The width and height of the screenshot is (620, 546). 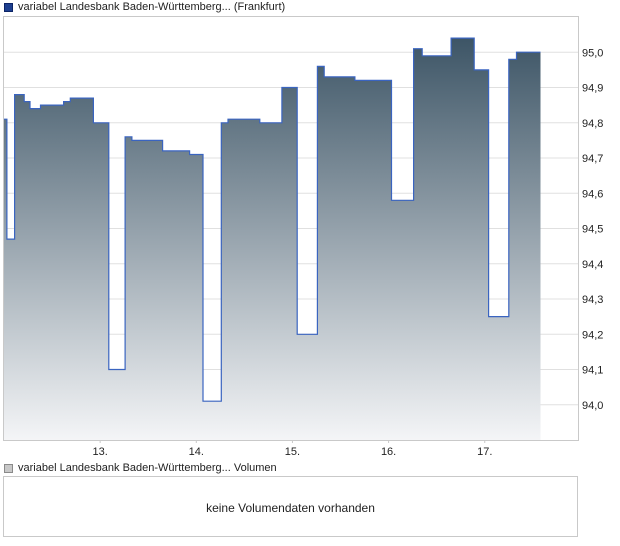 I want to click on volume-panel: keine Volumendaten vorhanden, so click(x=290, y=506).